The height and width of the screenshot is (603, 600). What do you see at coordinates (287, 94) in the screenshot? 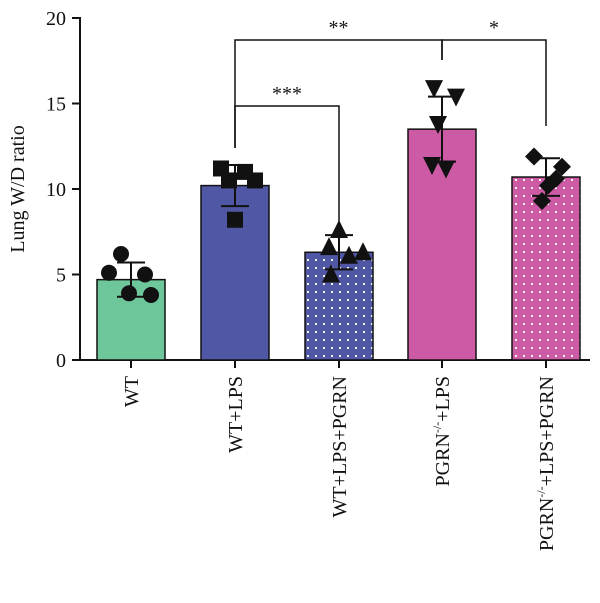
I see `significance-label: ***` at bounding box center [287, 94].